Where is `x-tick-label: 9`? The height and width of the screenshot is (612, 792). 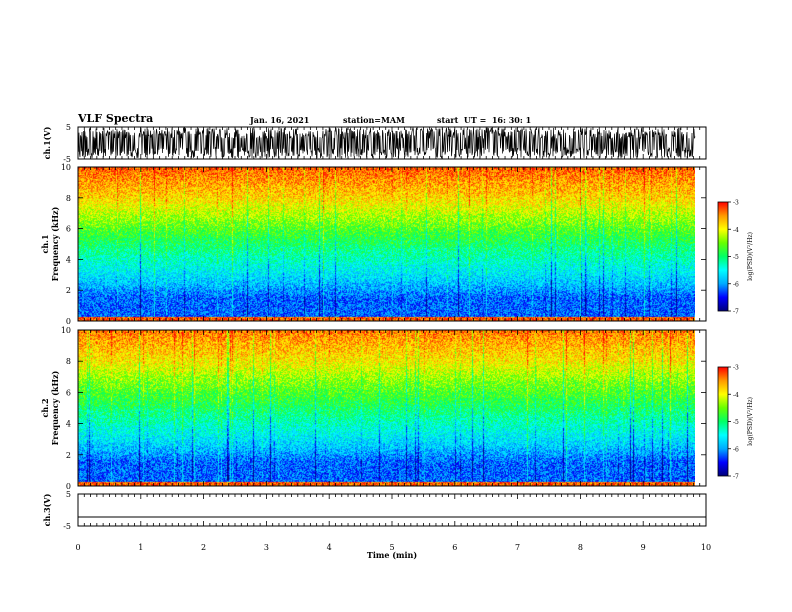 x-tick-label: 9 is located at coordinates (643, 547).